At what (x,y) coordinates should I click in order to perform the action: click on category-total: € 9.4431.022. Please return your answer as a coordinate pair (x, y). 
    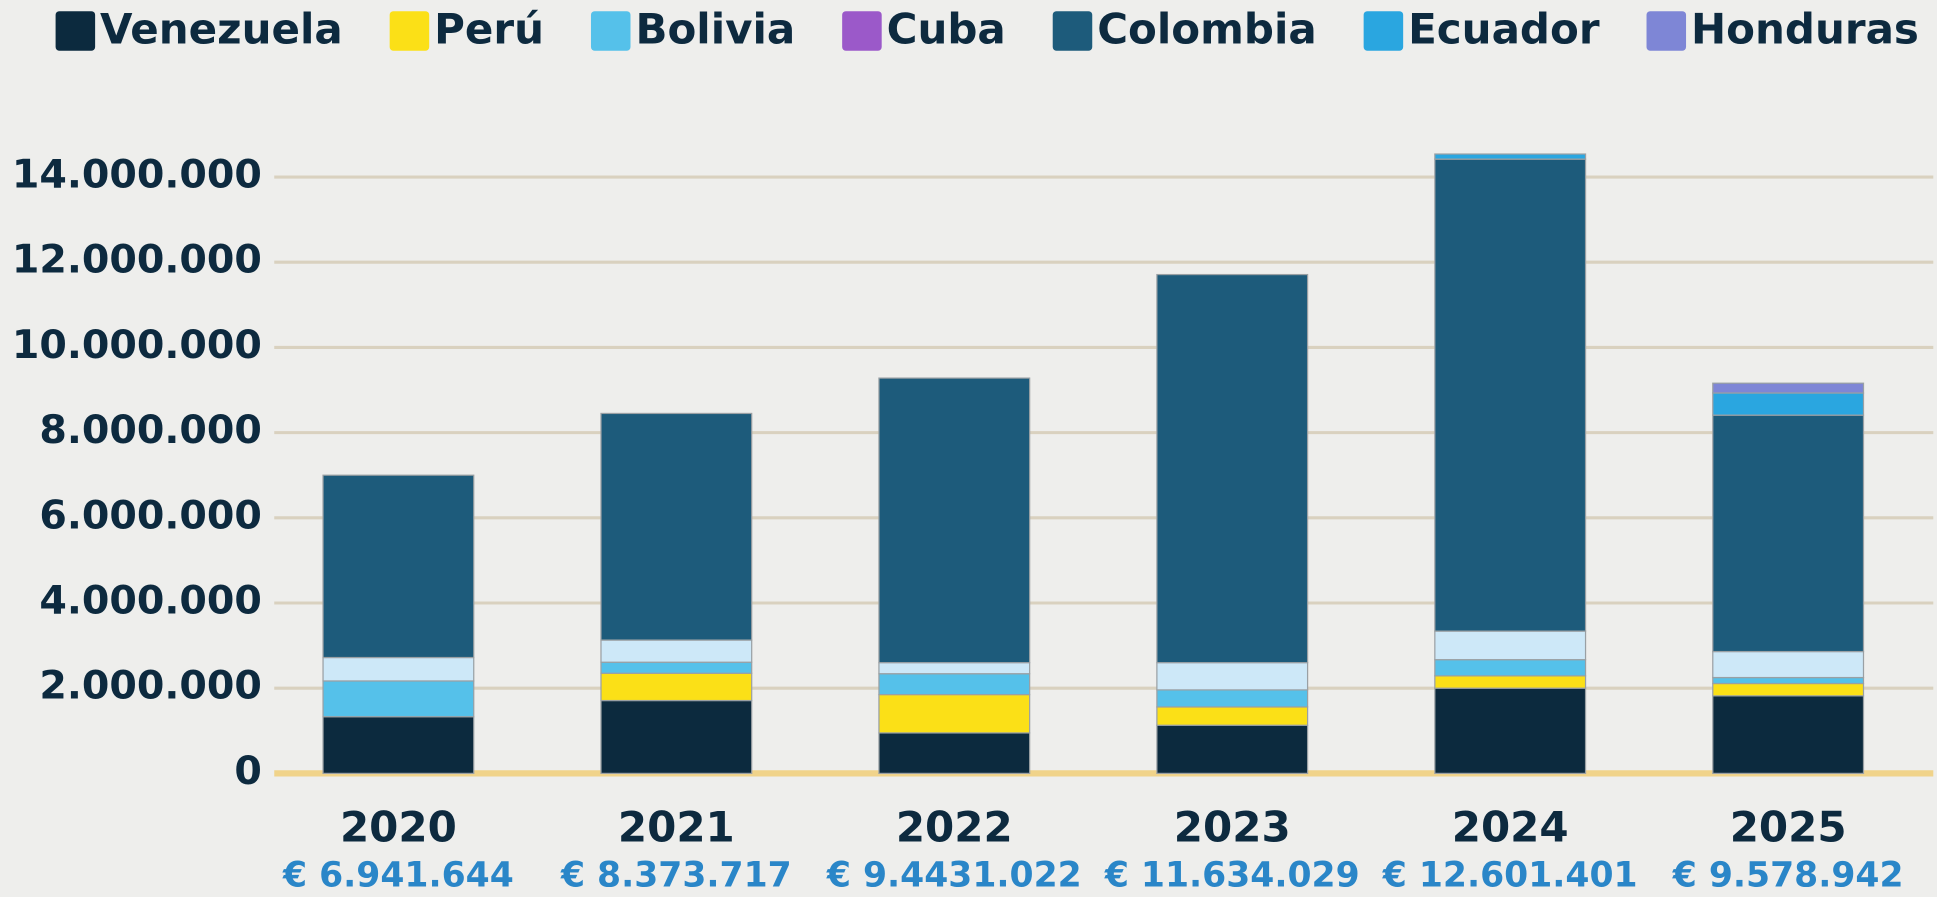
    Looking at the image, I should click on (954, 876).